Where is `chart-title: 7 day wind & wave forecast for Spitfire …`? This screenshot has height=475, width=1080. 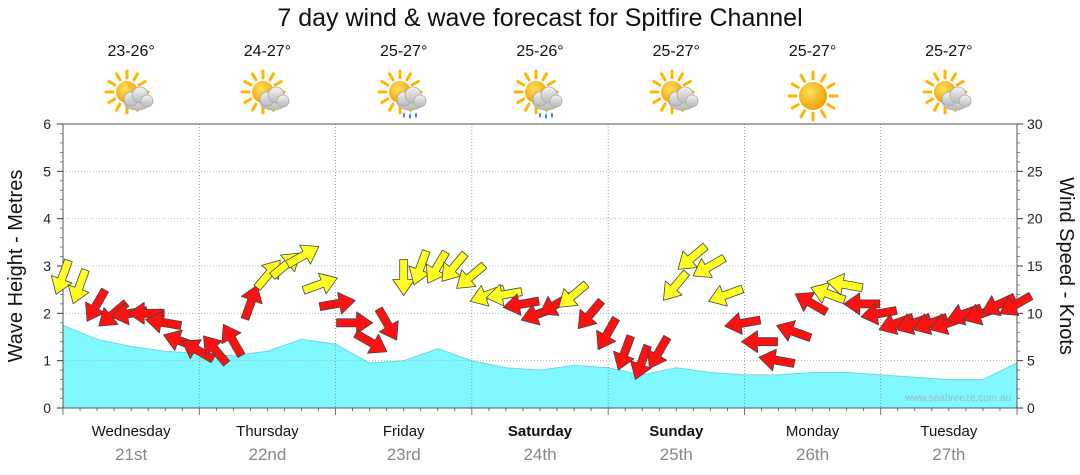 chart-title: 7 day wind & wave forecast for Spitfire … is located at coordinates (540, 18).